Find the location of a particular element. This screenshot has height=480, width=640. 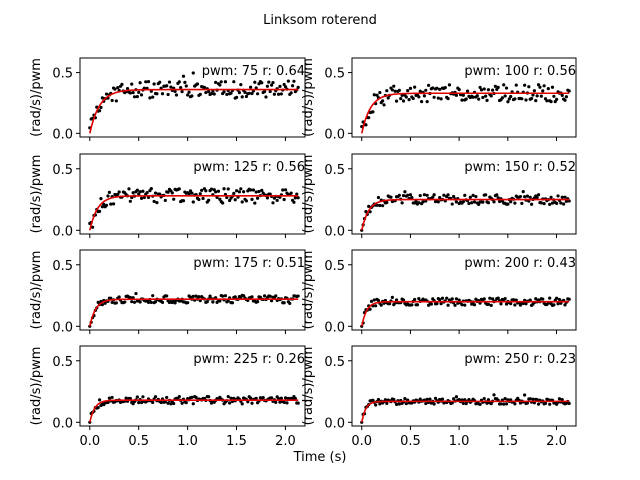

fit-curve is located at coordinates (465, 214).